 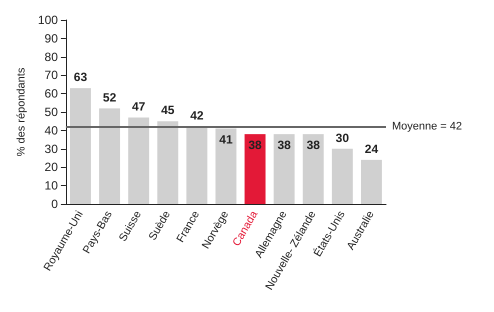 I want to click on y-tick-label: 10, so click(x=51, y=185).